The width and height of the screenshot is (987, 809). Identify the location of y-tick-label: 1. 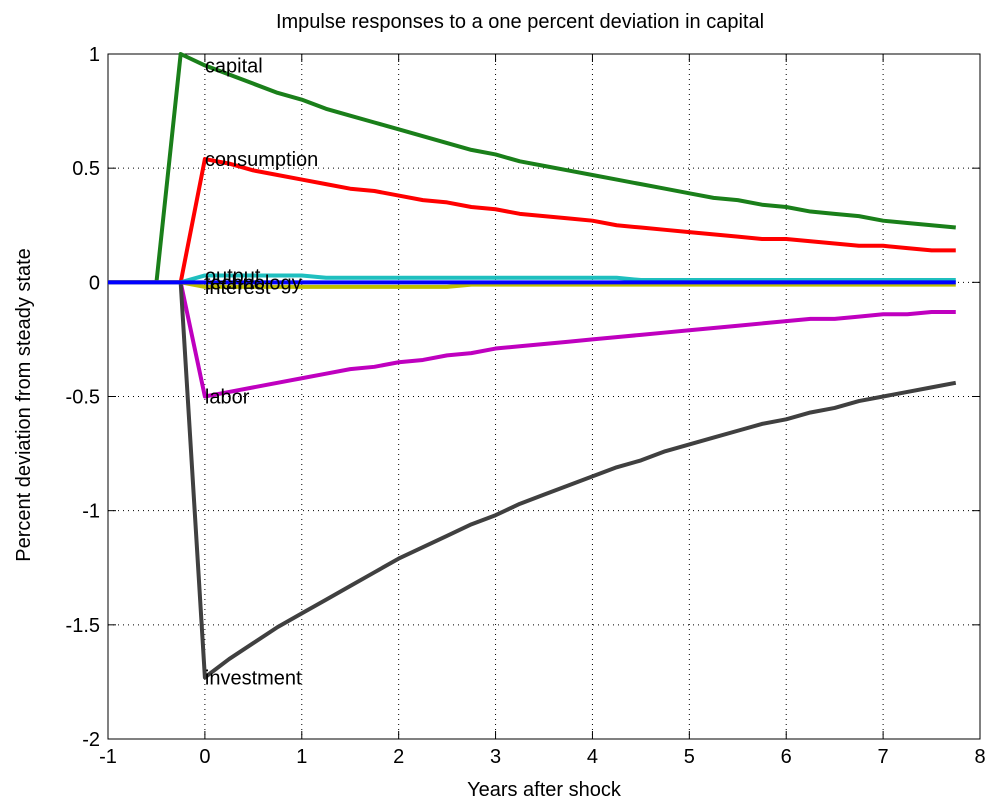
(94, 55).